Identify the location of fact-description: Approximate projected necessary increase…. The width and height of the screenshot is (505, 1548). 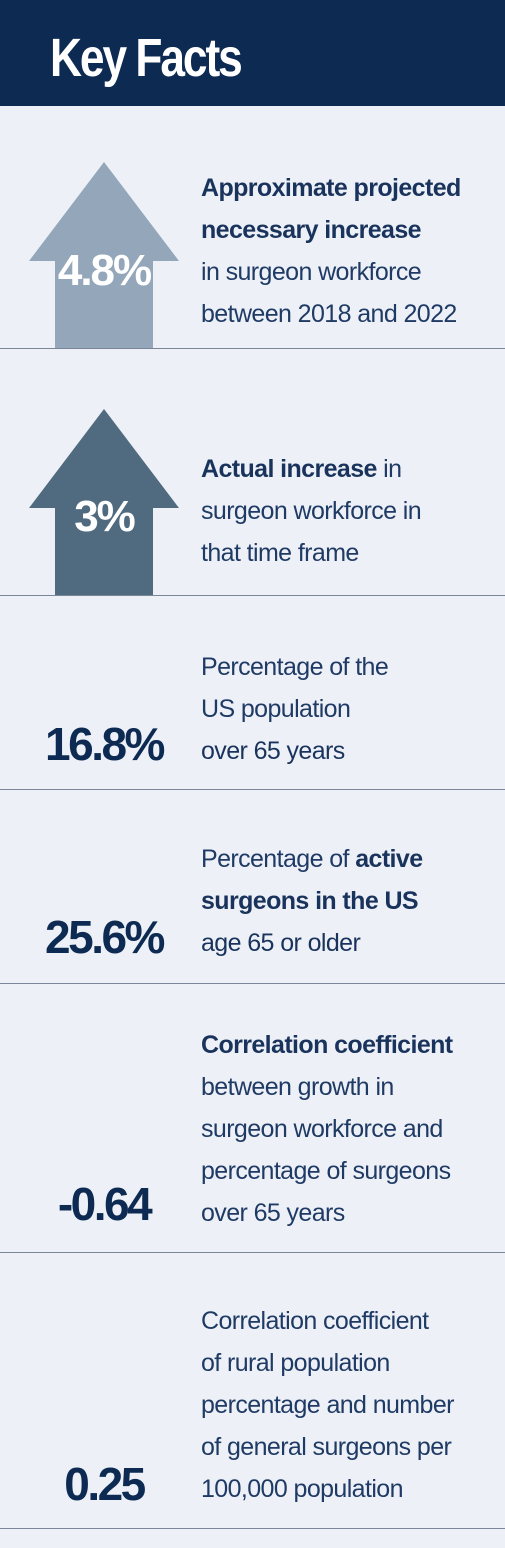
(351, 251).